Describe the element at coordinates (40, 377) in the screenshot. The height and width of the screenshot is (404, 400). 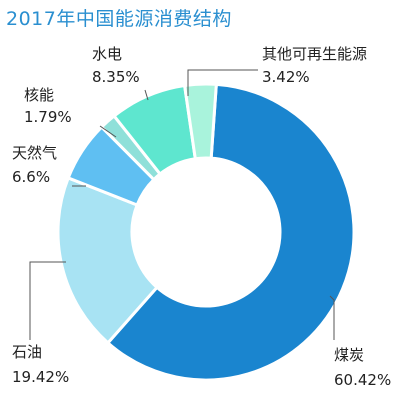
I see `slice-value-label-2: 19.42%` at that location.